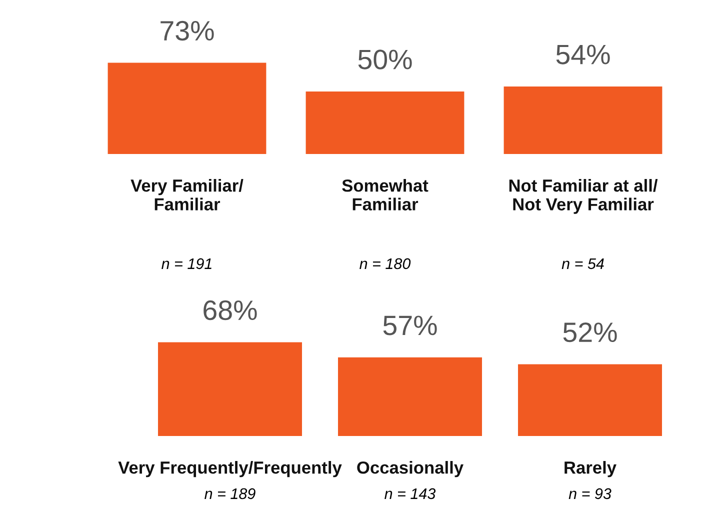 This screenshot has width=706, height=508. Describe the element at coordinates (410, 469) in the screenshot. I see `x-tick-label: Occasionally` at that location.